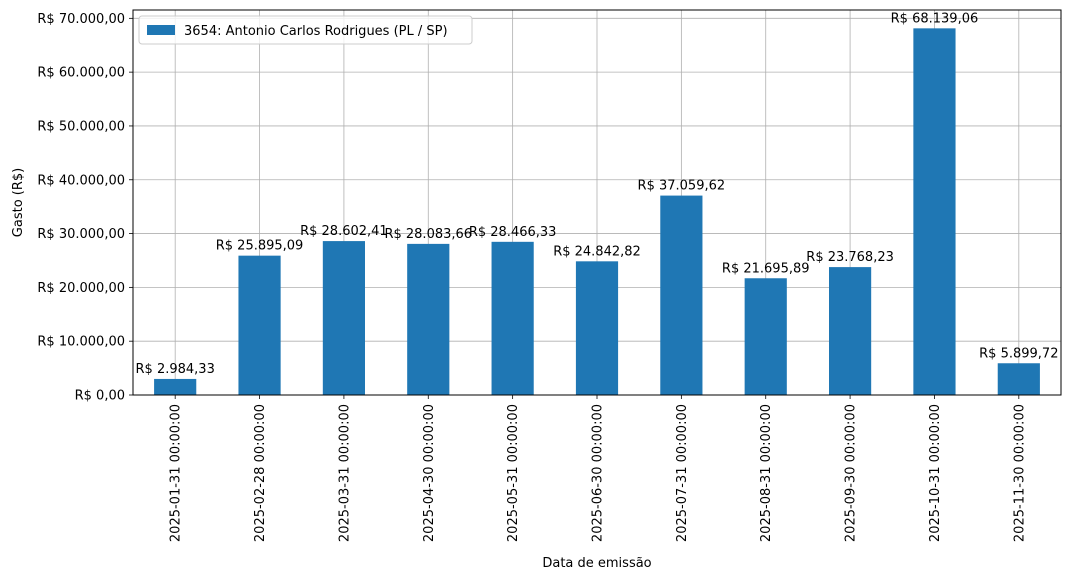 The image size is (1072, 580). What do you see at coordinates (682, 186) in the screenshot?
I see `bar-value-label: R$ 37.059,62` at bounding box center [682, 186].